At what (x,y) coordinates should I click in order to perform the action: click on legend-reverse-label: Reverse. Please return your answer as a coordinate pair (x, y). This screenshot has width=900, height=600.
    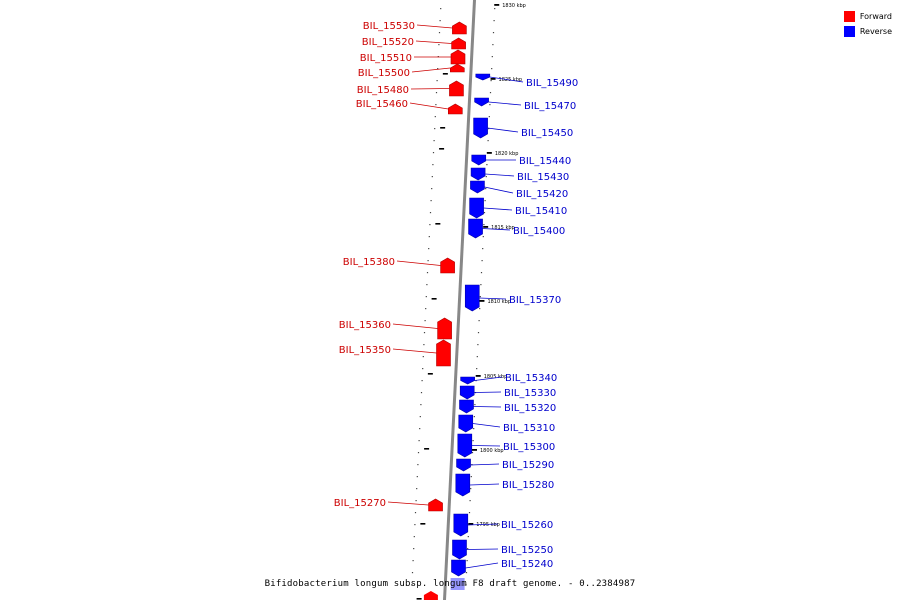
    Looking at the image, I should click on (875, 31).